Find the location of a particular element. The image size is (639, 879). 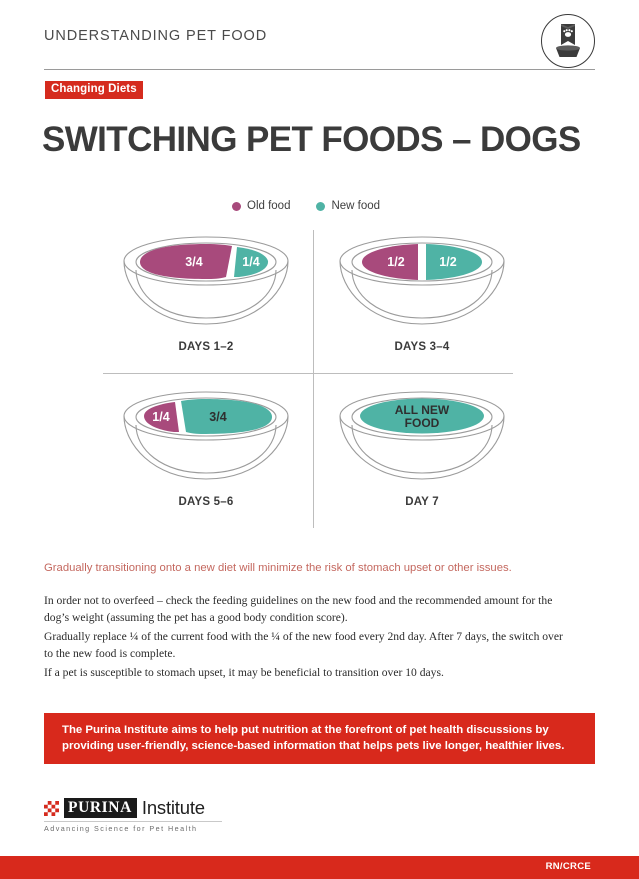

cell-full-label-line2: FOOD is located at coordinates (422, 423).